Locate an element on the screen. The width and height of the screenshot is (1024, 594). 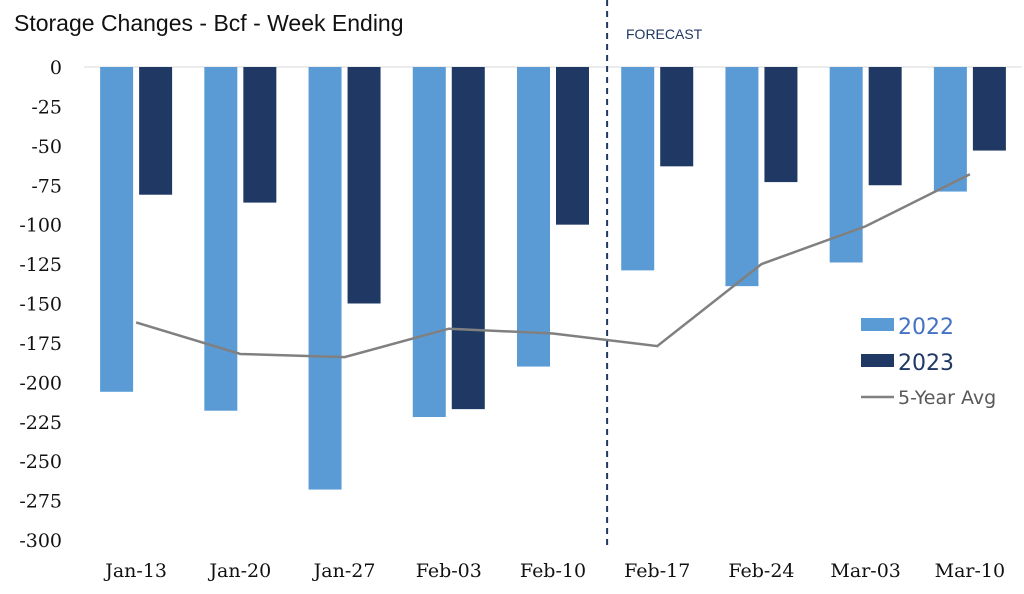
x-tick-label: Mar-03 is located at coordinates (865, 571).